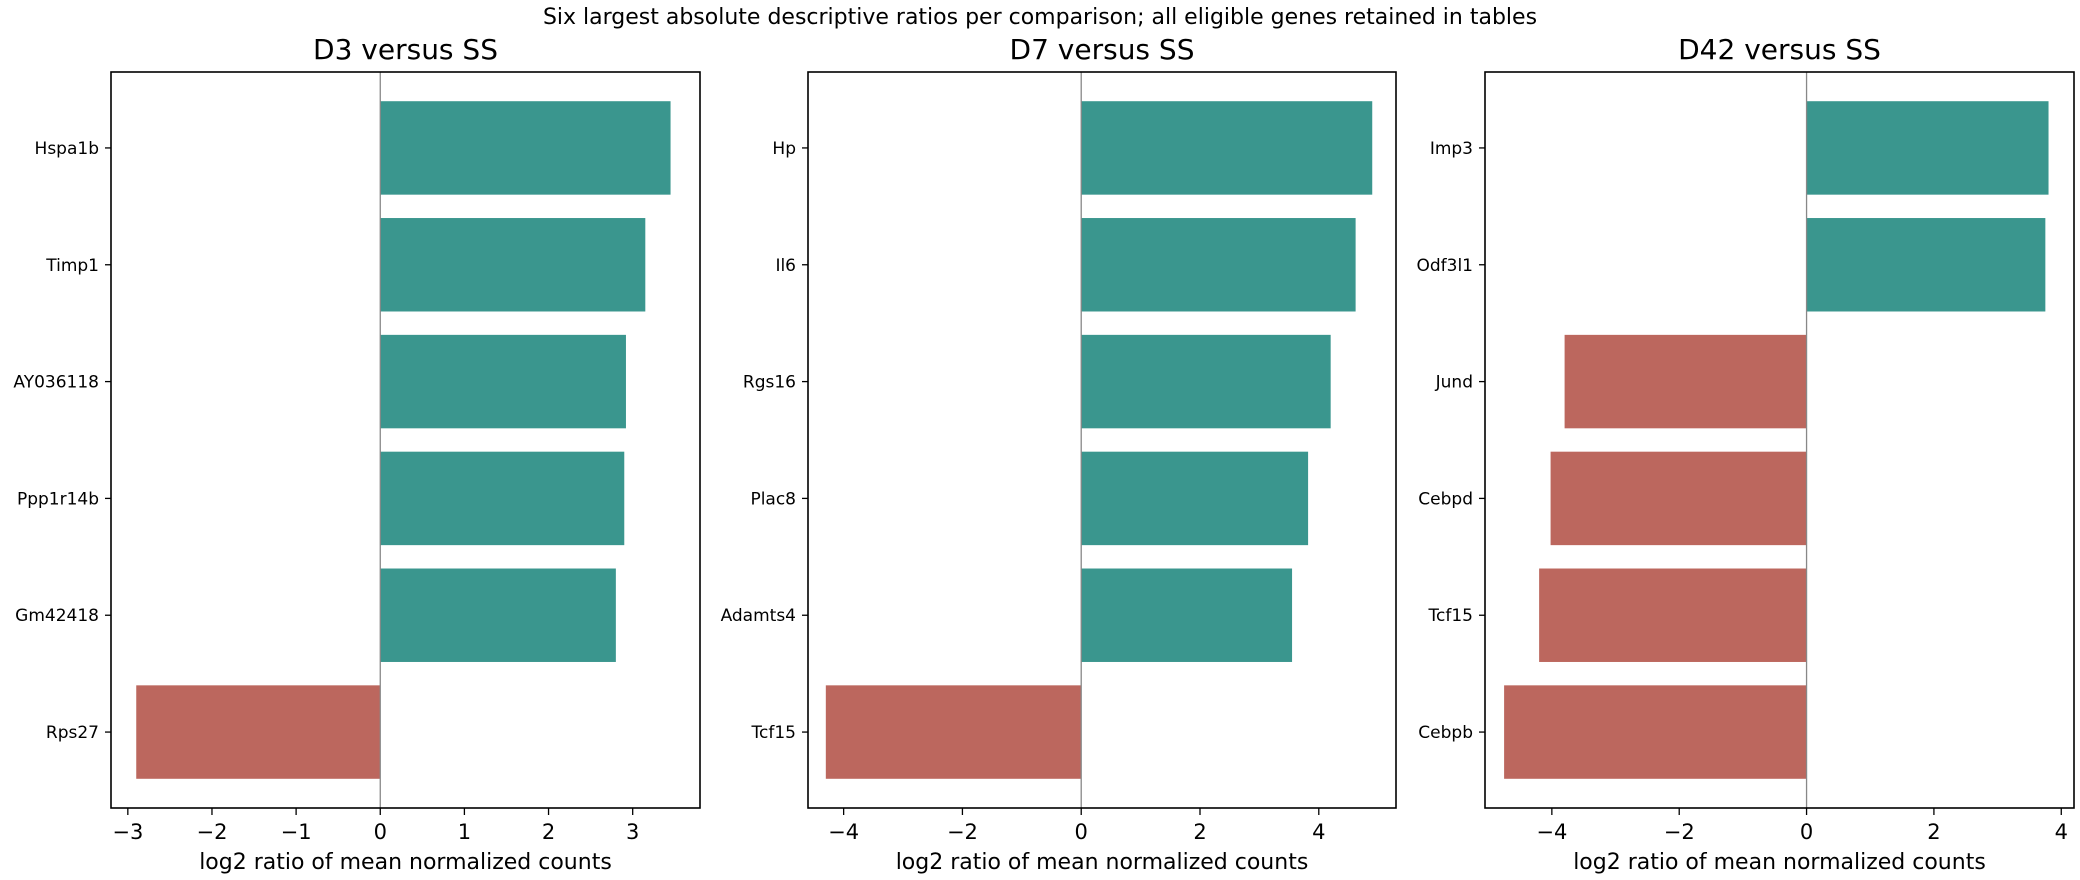 The height and width of the screenshot is (880, 2080). What do you see at coordinates (296, 832) in the screenshot?
I see `x-tick-label: −1` at bounding box center [296, 832].